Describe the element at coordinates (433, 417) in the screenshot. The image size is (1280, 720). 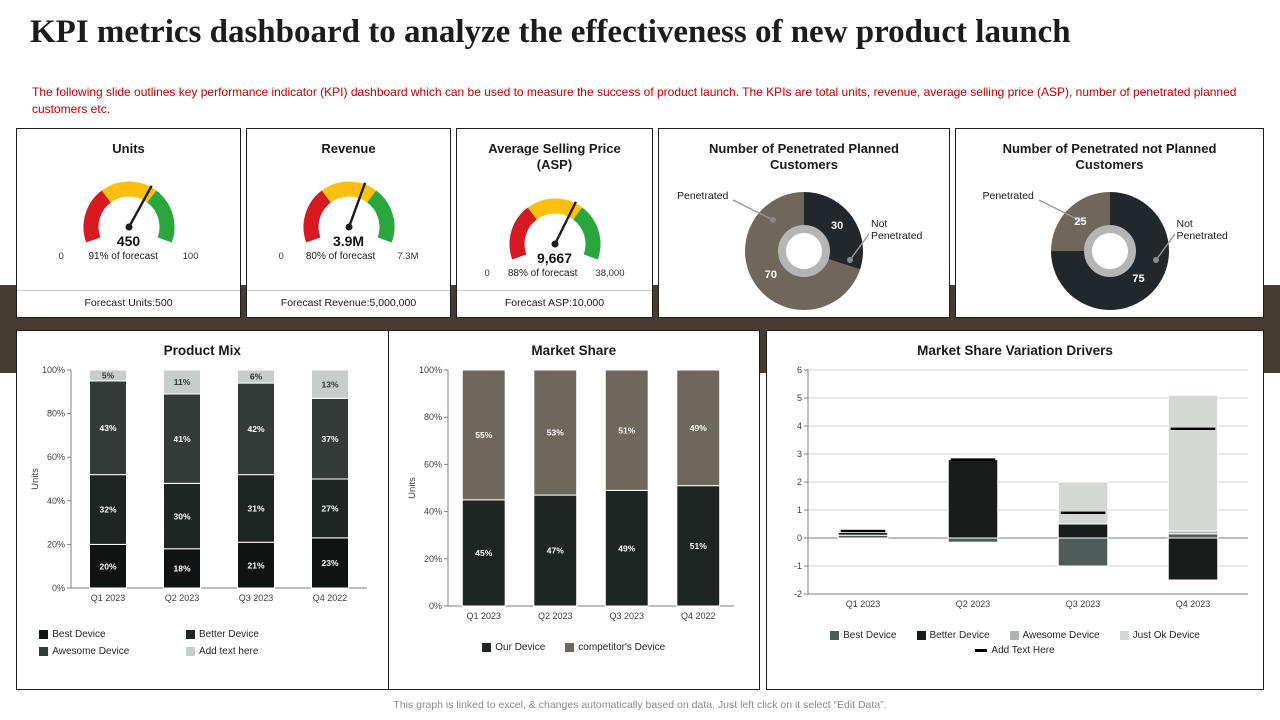
I see `svg-text: 80%` at that location.